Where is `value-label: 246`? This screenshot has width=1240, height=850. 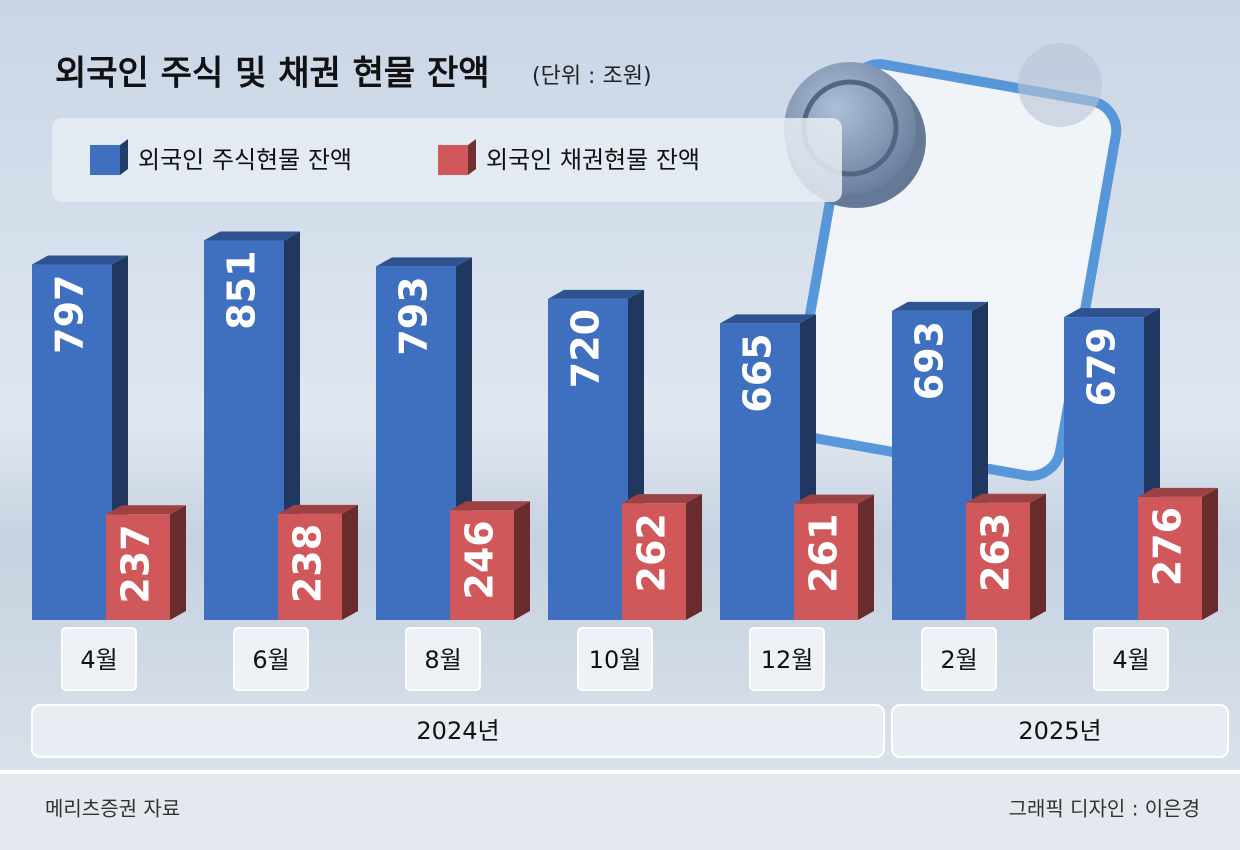 value-label: 246 is located at coordinates (480, 559).